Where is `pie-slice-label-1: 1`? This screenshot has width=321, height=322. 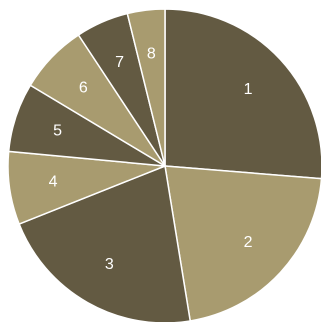 pie-slice-label-1: 1 is located at coordinates (248, 89).